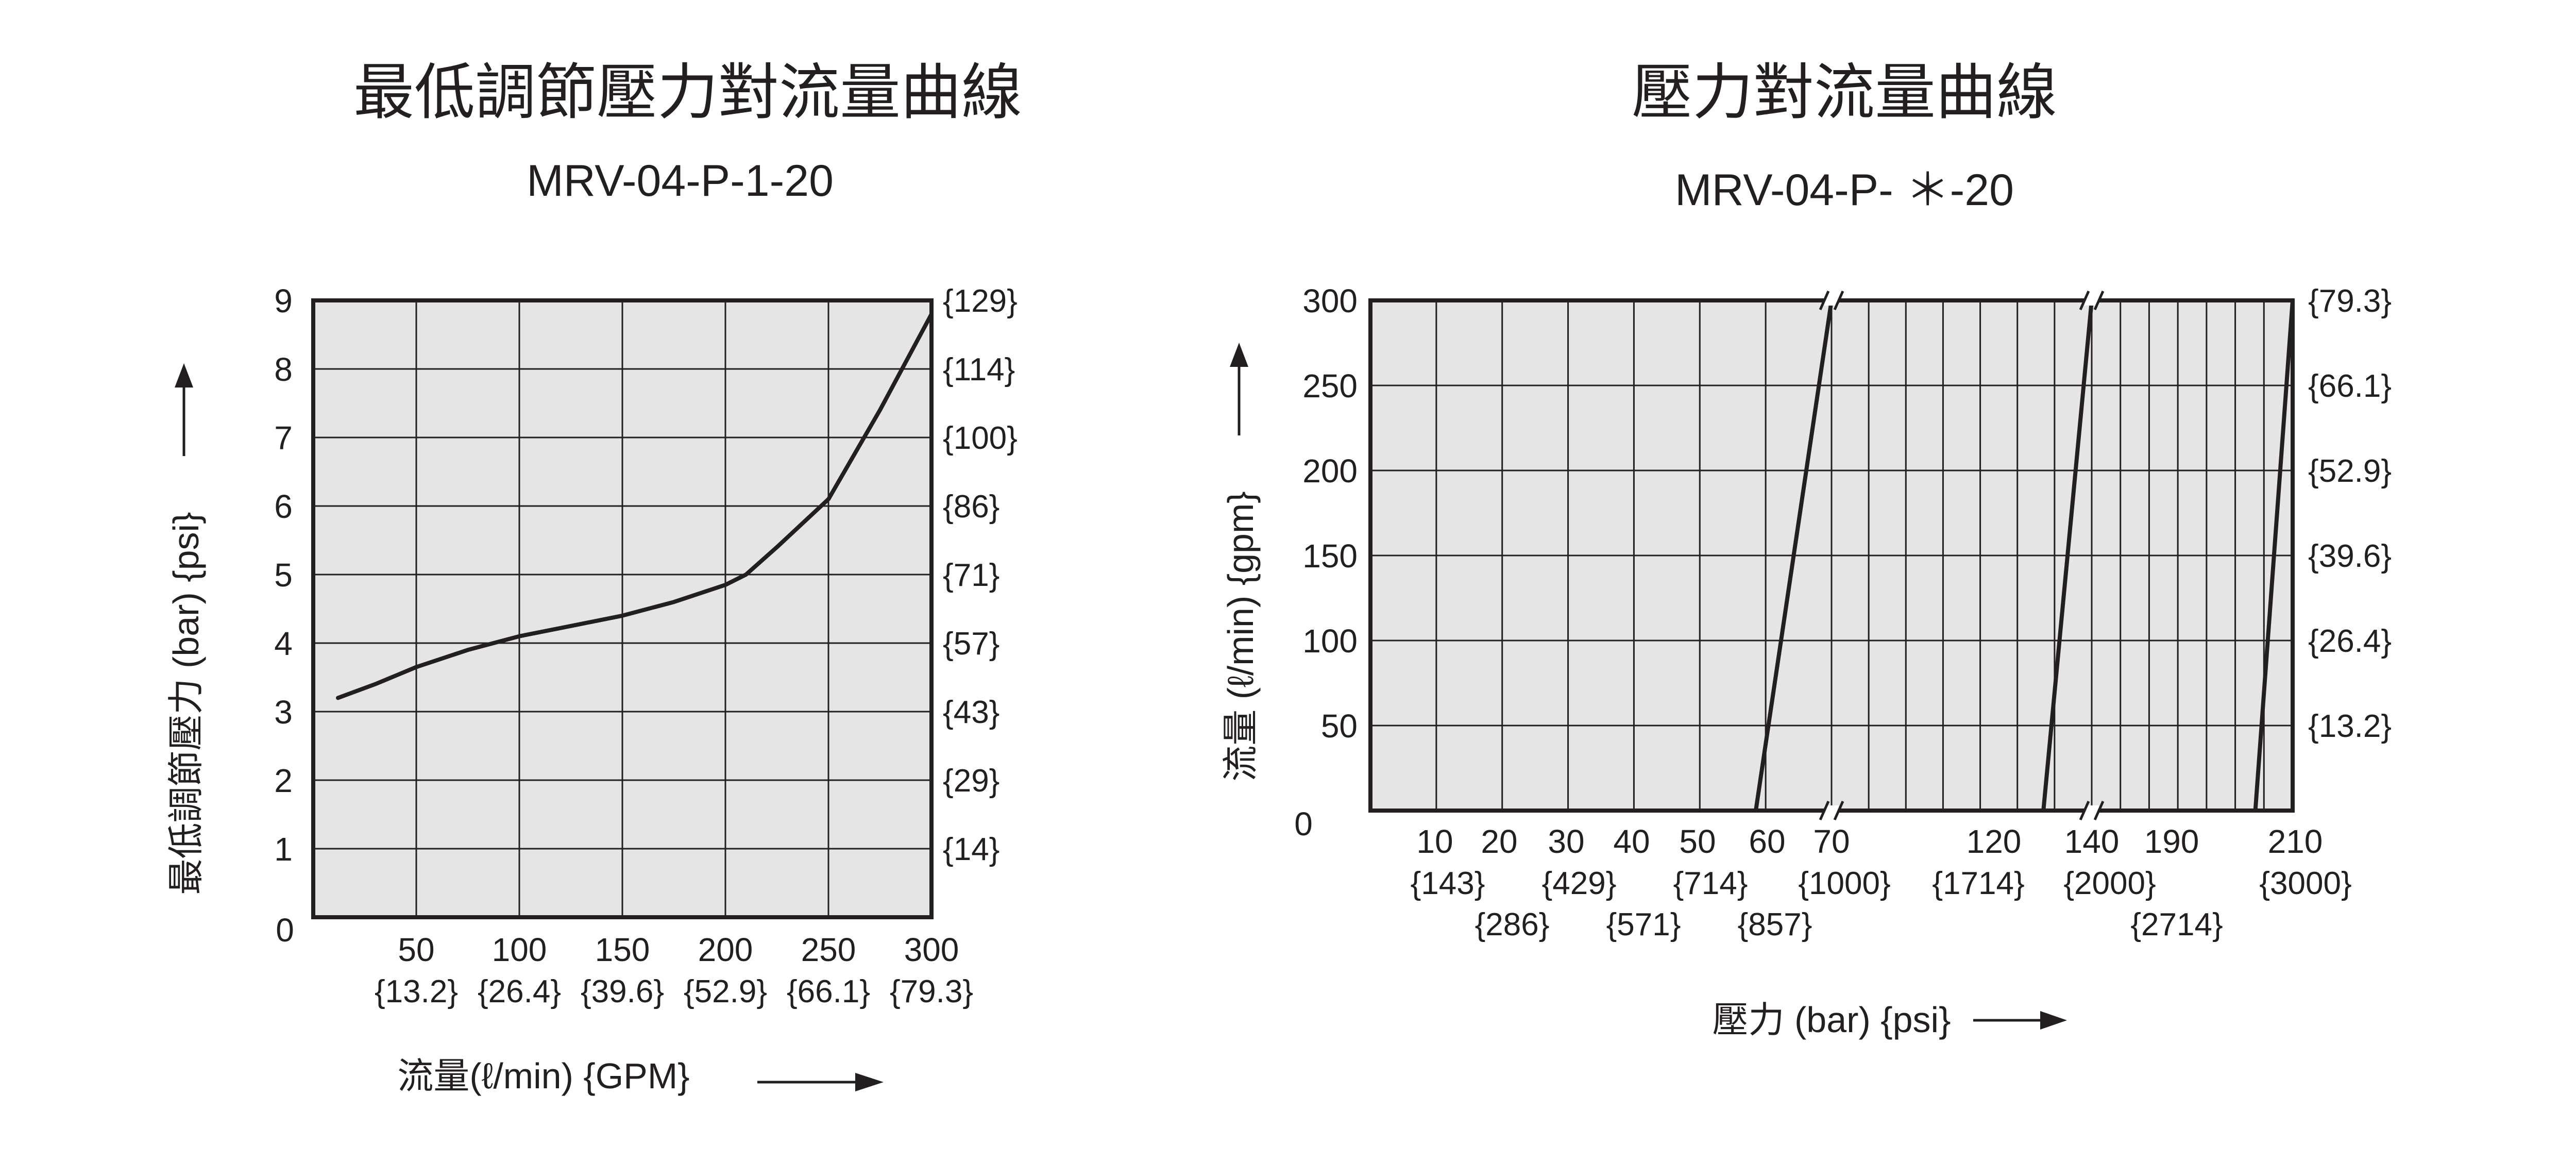 This screenshot has width=2576, height=1162. What do you see at coordinates (519, 991) in the screenshot?
I see `left-x-secondary-tick-label: {26.4}` at bounding box center [519, 991].